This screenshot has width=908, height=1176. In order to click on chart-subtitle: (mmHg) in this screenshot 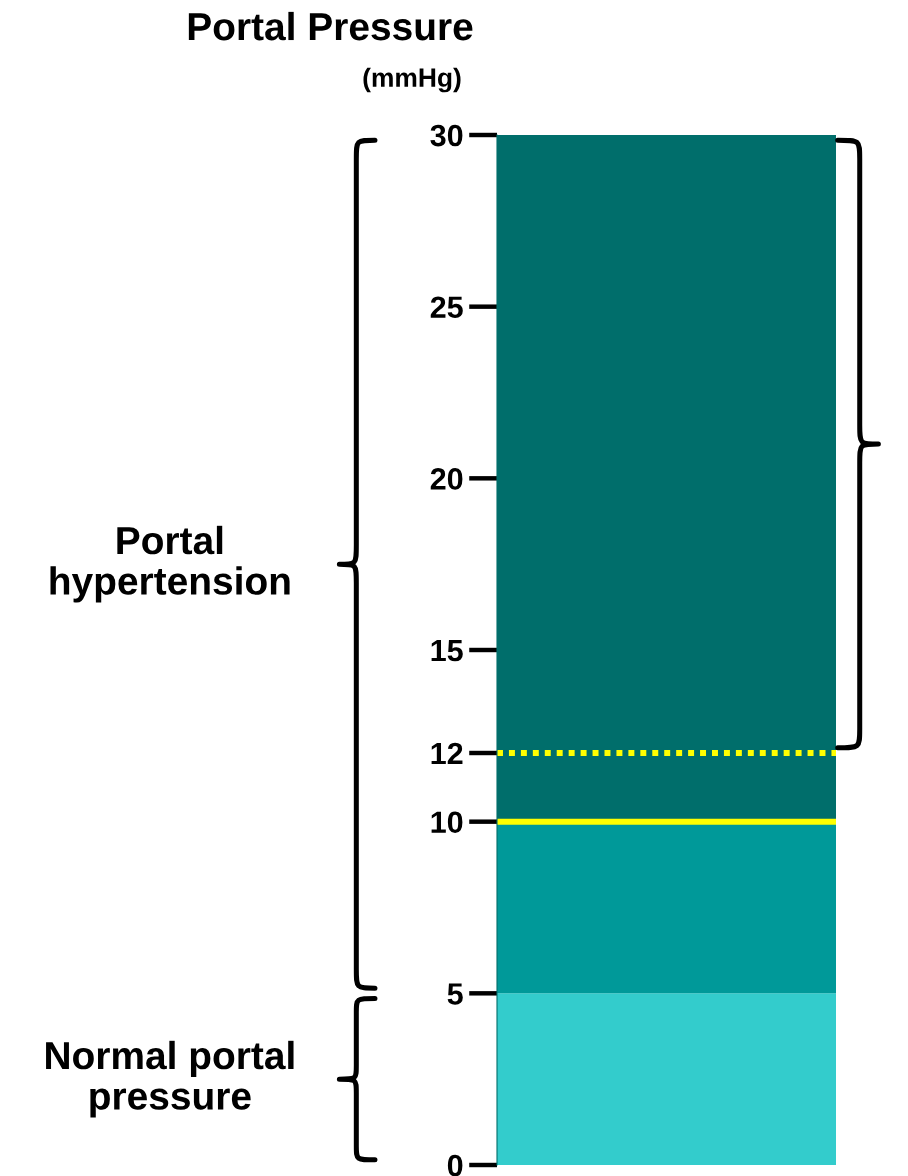, I will do `click(412, 80)`.